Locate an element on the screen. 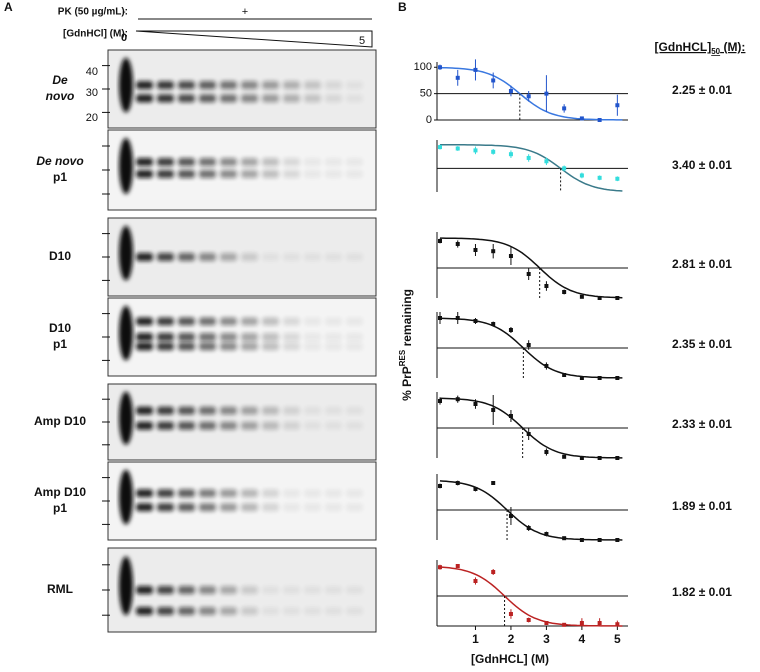  x-tick-label: 4 is located at coordinates (582, 639).